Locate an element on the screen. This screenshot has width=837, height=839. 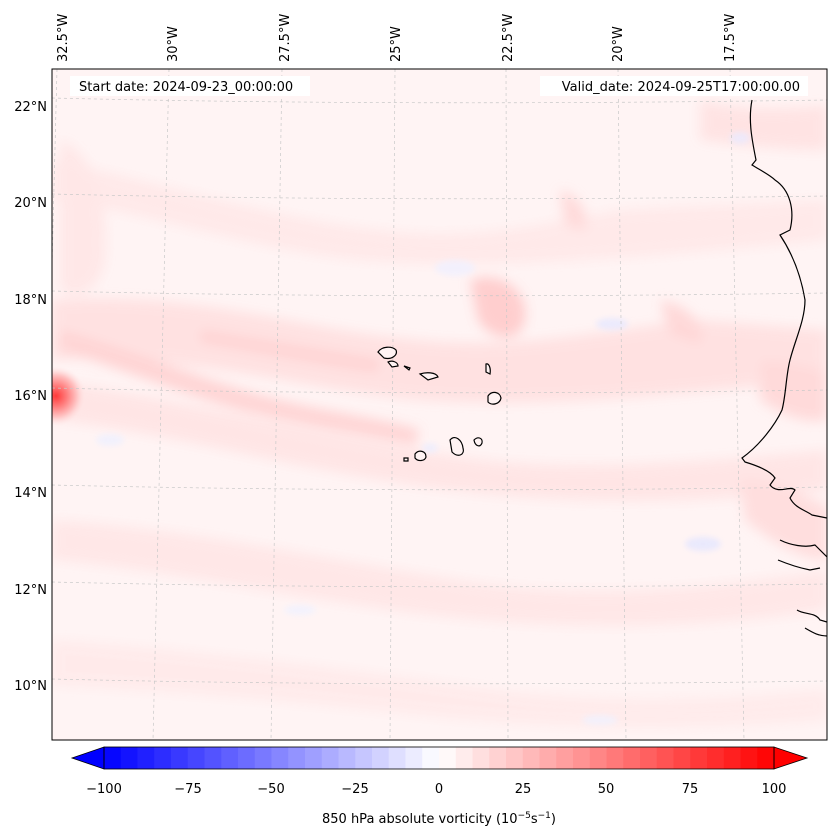
cb-tick-label: 0 is located at coordinates (439, 789).